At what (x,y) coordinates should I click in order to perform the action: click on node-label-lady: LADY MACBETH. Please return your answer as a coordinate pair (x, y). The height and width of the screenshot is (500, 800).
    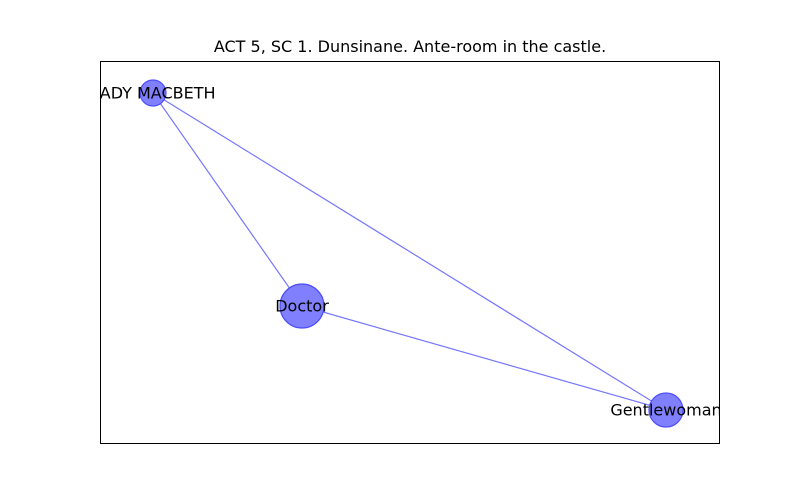
    Looking at the image, I should click on (152, 93).